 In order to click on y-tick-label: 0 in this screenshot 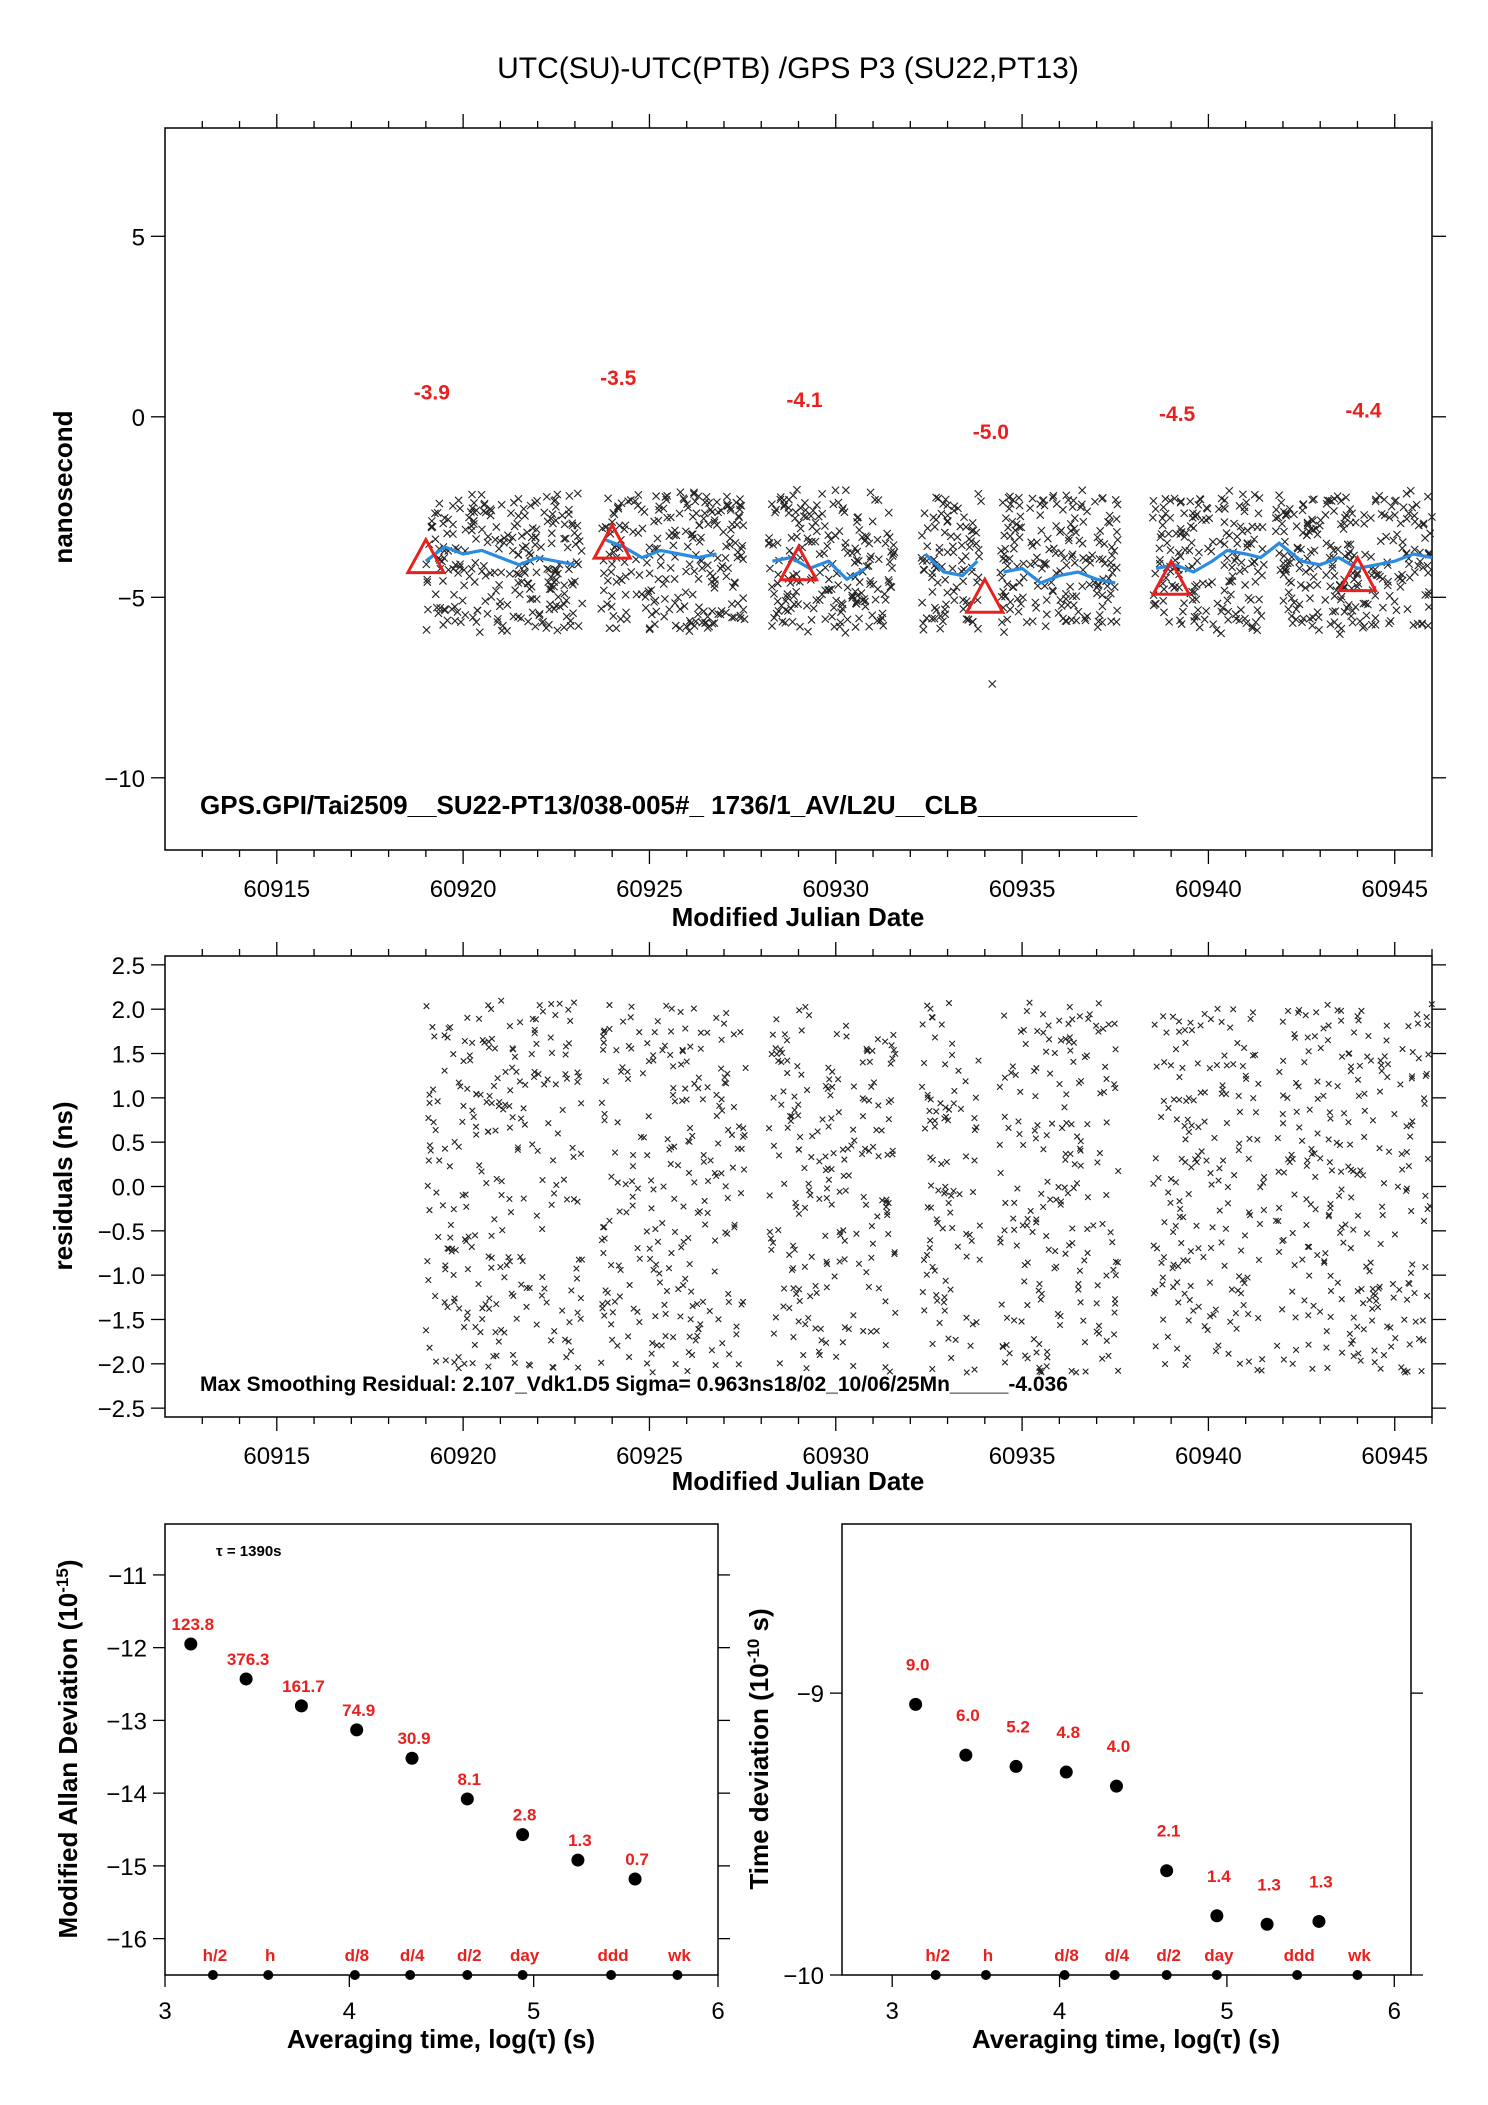, I will do `click(138, 418)`.